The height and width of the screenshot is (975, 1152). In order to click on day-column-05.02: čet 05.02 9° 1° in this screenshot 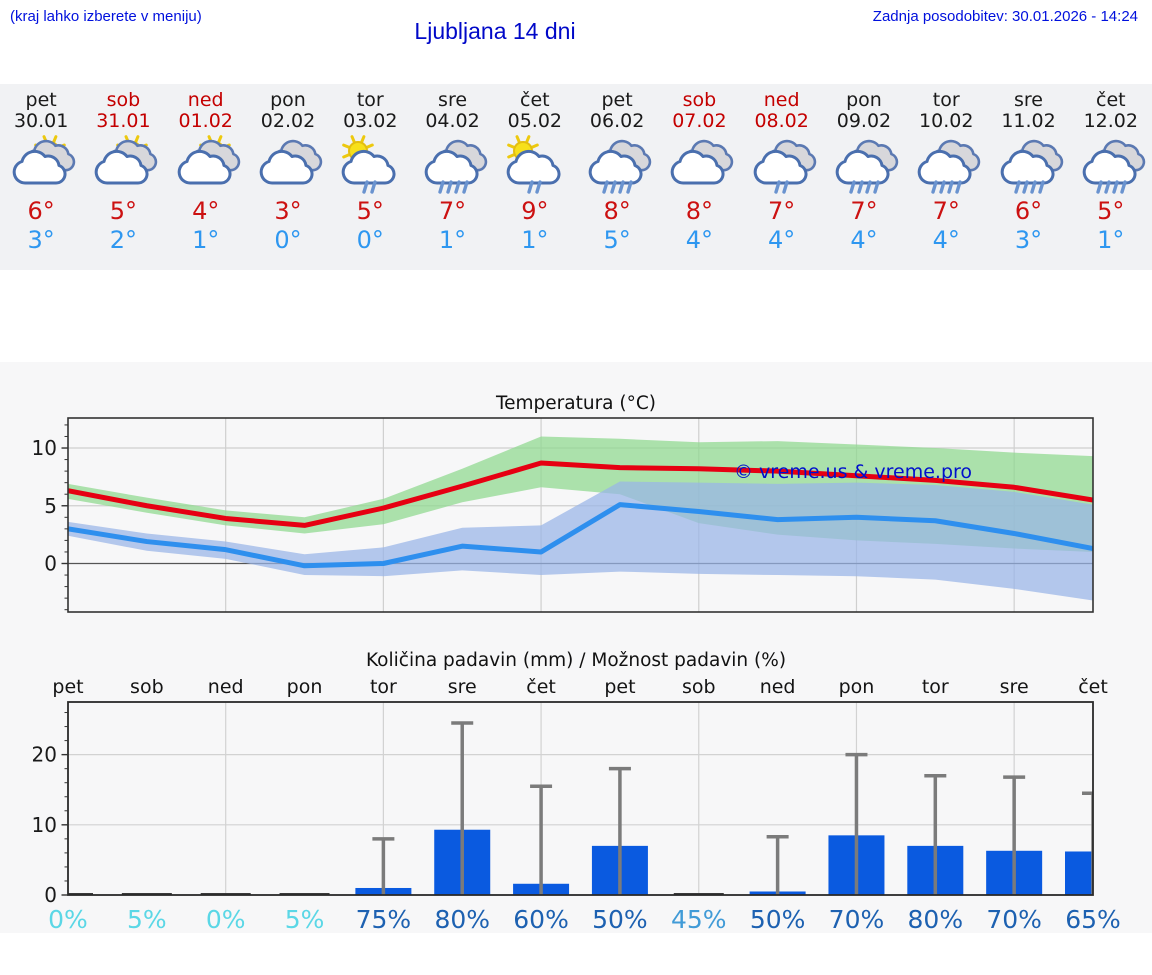, I will do `click(535, 177)`.